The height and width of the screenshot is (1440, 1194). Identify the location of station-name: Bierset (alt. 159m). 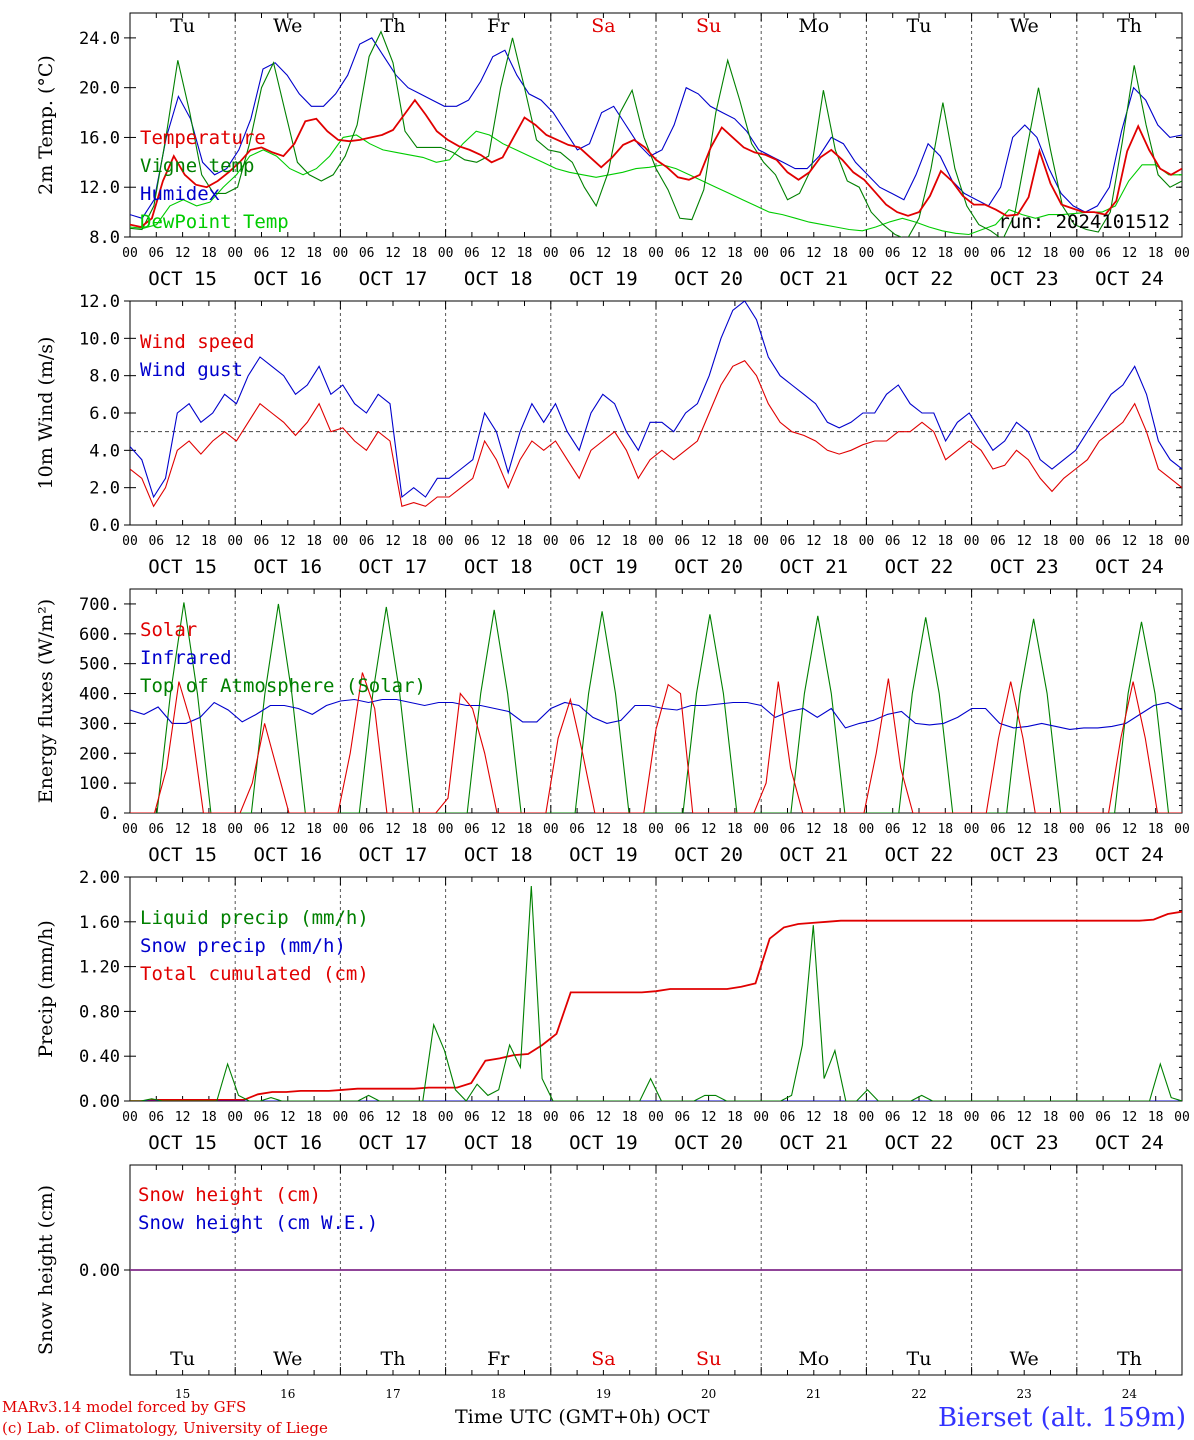
(1061, 1418).